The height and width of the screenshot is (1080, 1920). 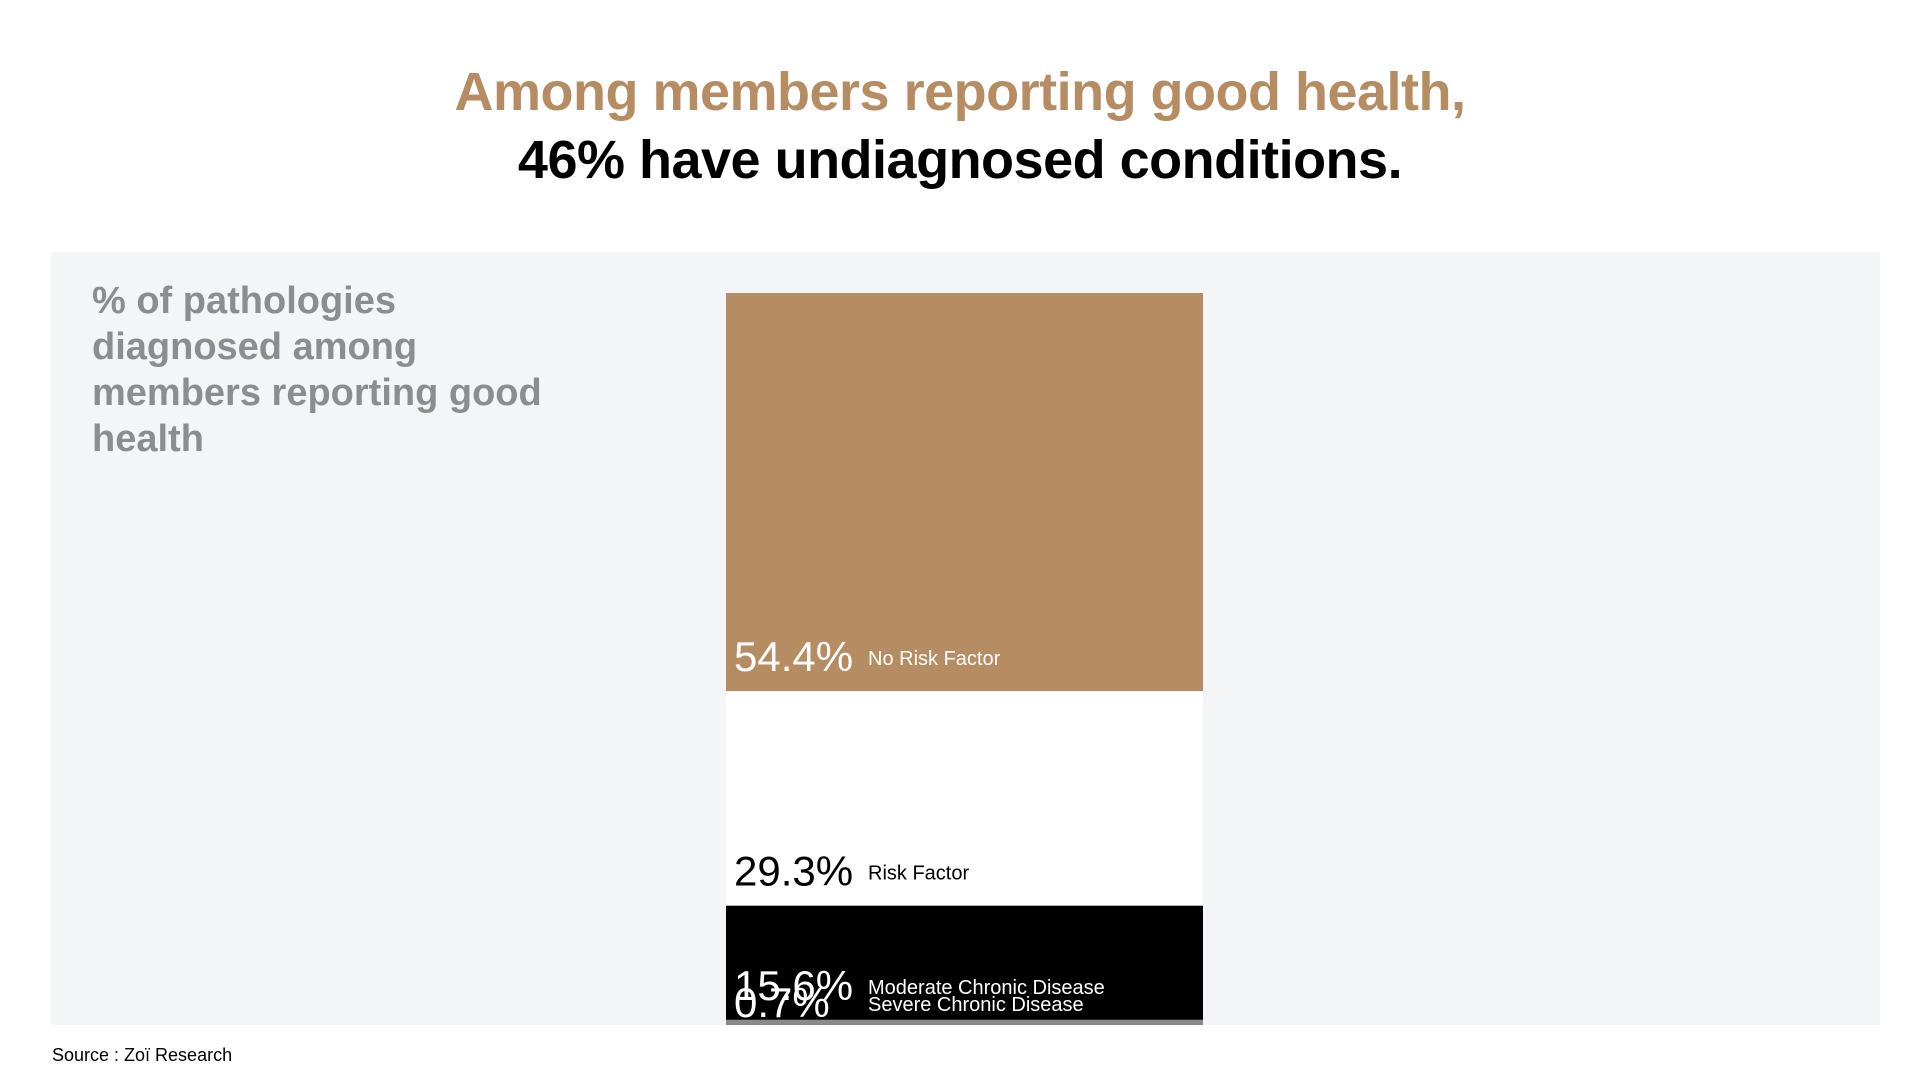 I want to click on source-note: Source : Zoï Research, so click(x=142, y=1055).